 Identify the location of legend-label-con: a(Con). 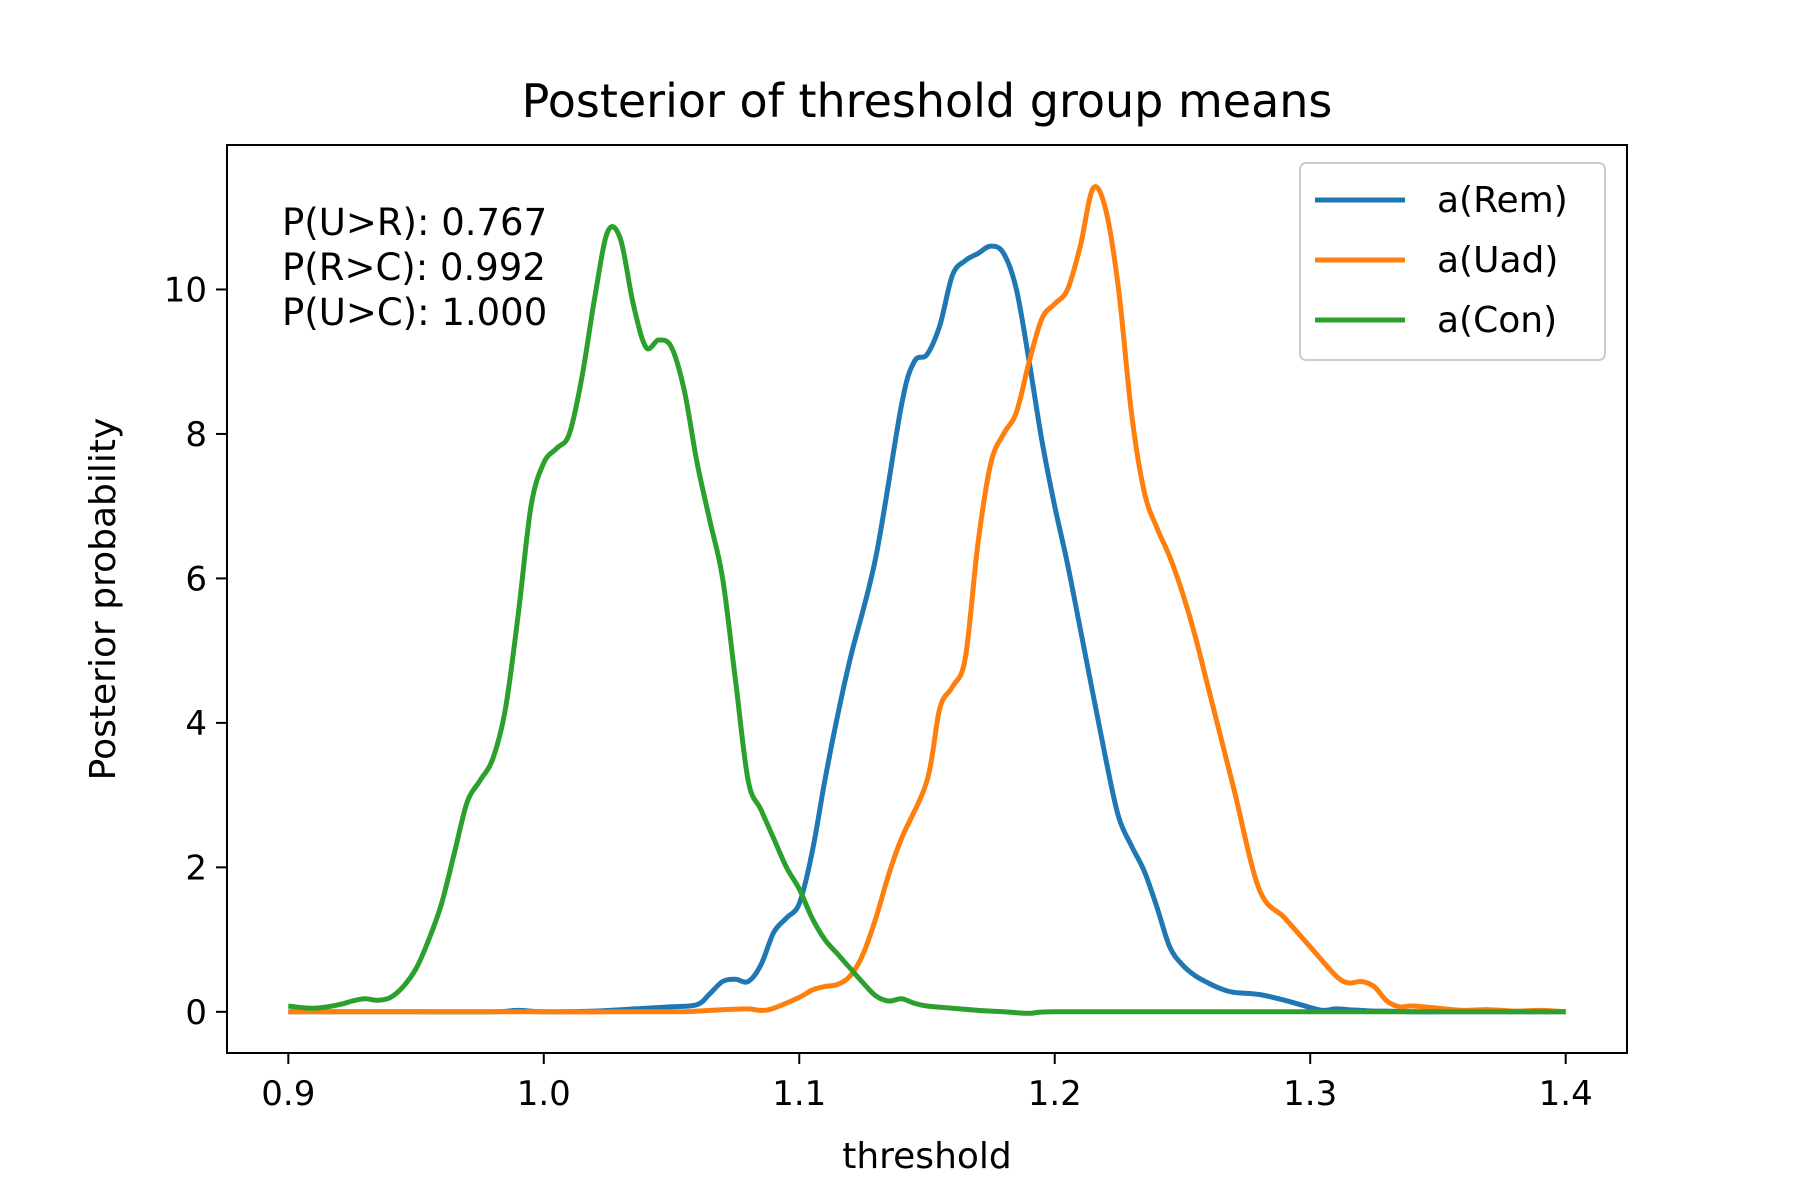
(1497, 320).